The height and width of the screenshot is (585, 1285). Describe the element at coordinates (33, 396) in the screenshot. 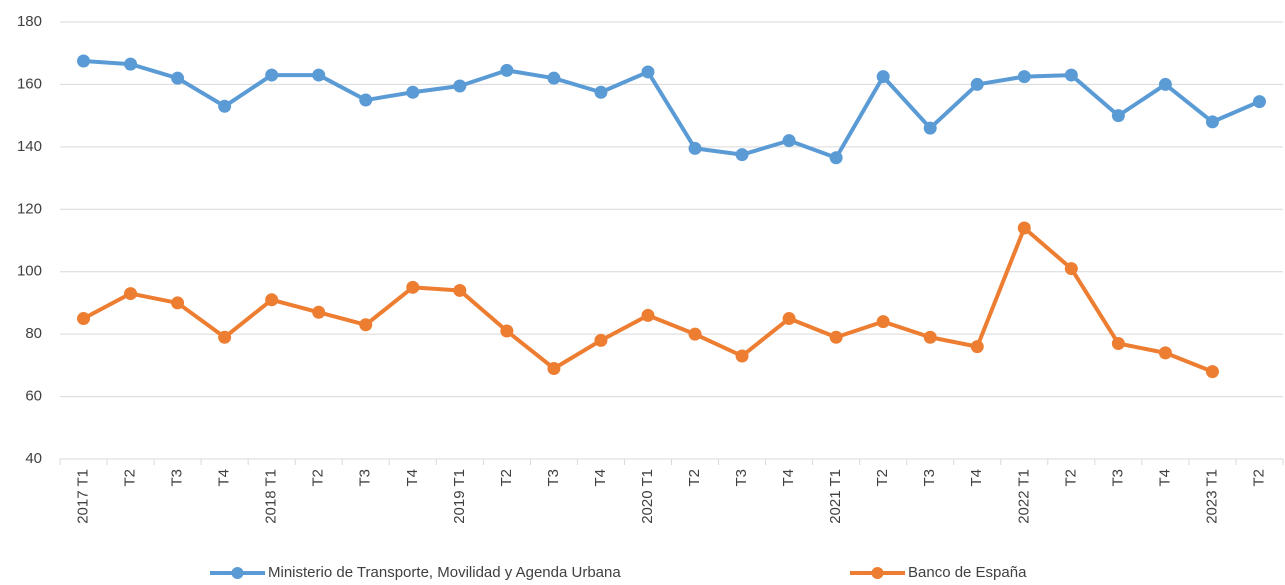

I see `y-tick-label: 60` at that location.